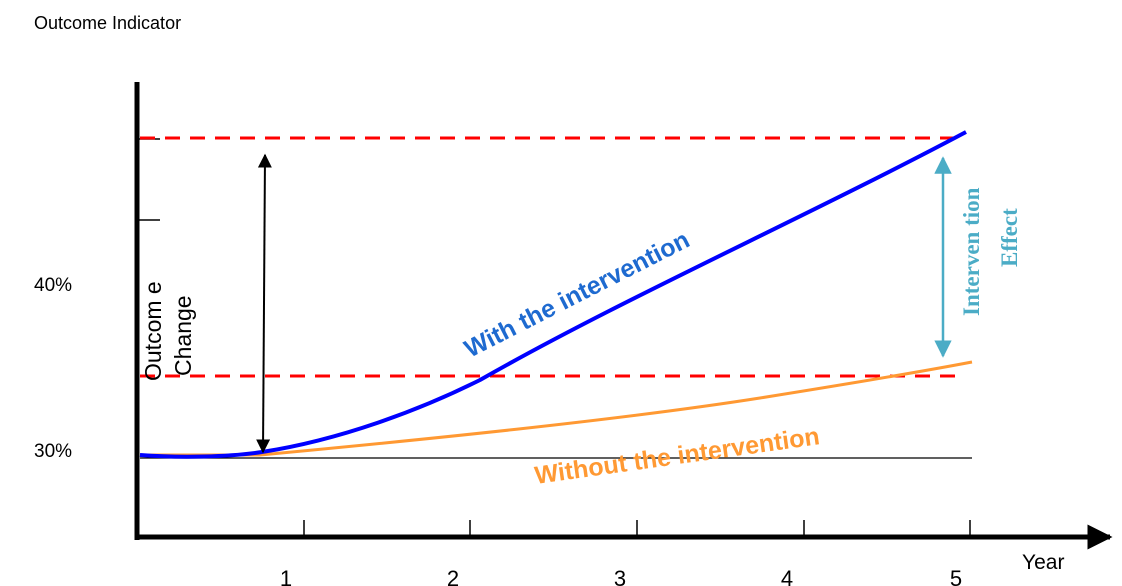  Describe the element at coordinates (677, 456) in the screenshot. I see `without-intervention-label: Without the intervention` at that location.